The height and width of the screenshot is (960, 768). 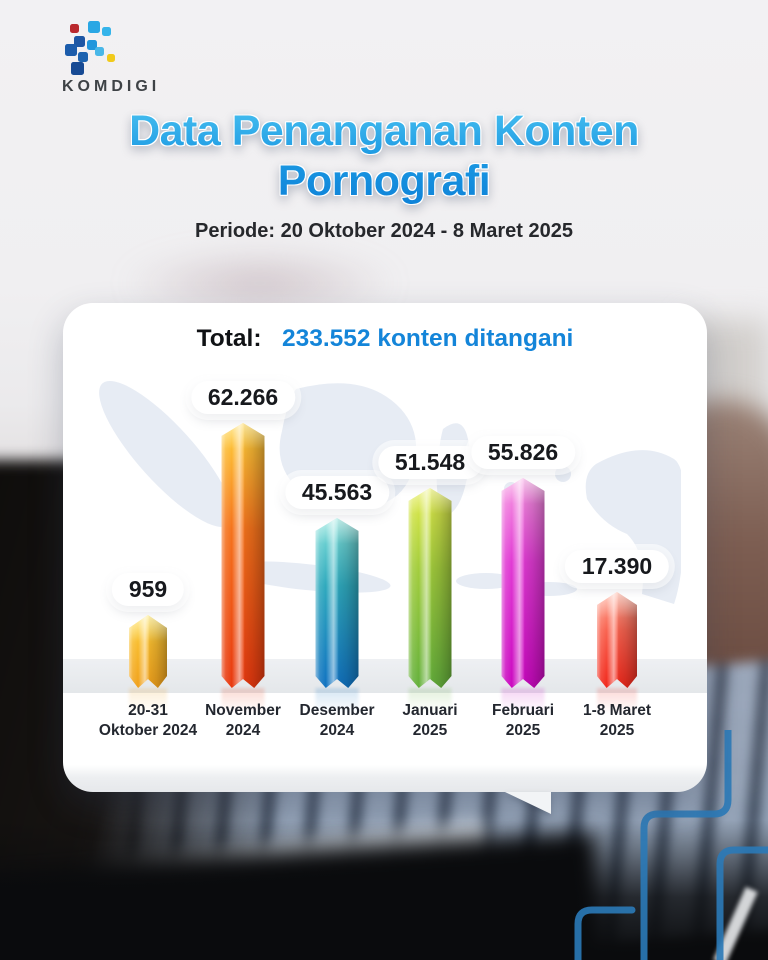 I want to click on komdigi-wordmark: KOMDIGI, so click(x=111, y=86).